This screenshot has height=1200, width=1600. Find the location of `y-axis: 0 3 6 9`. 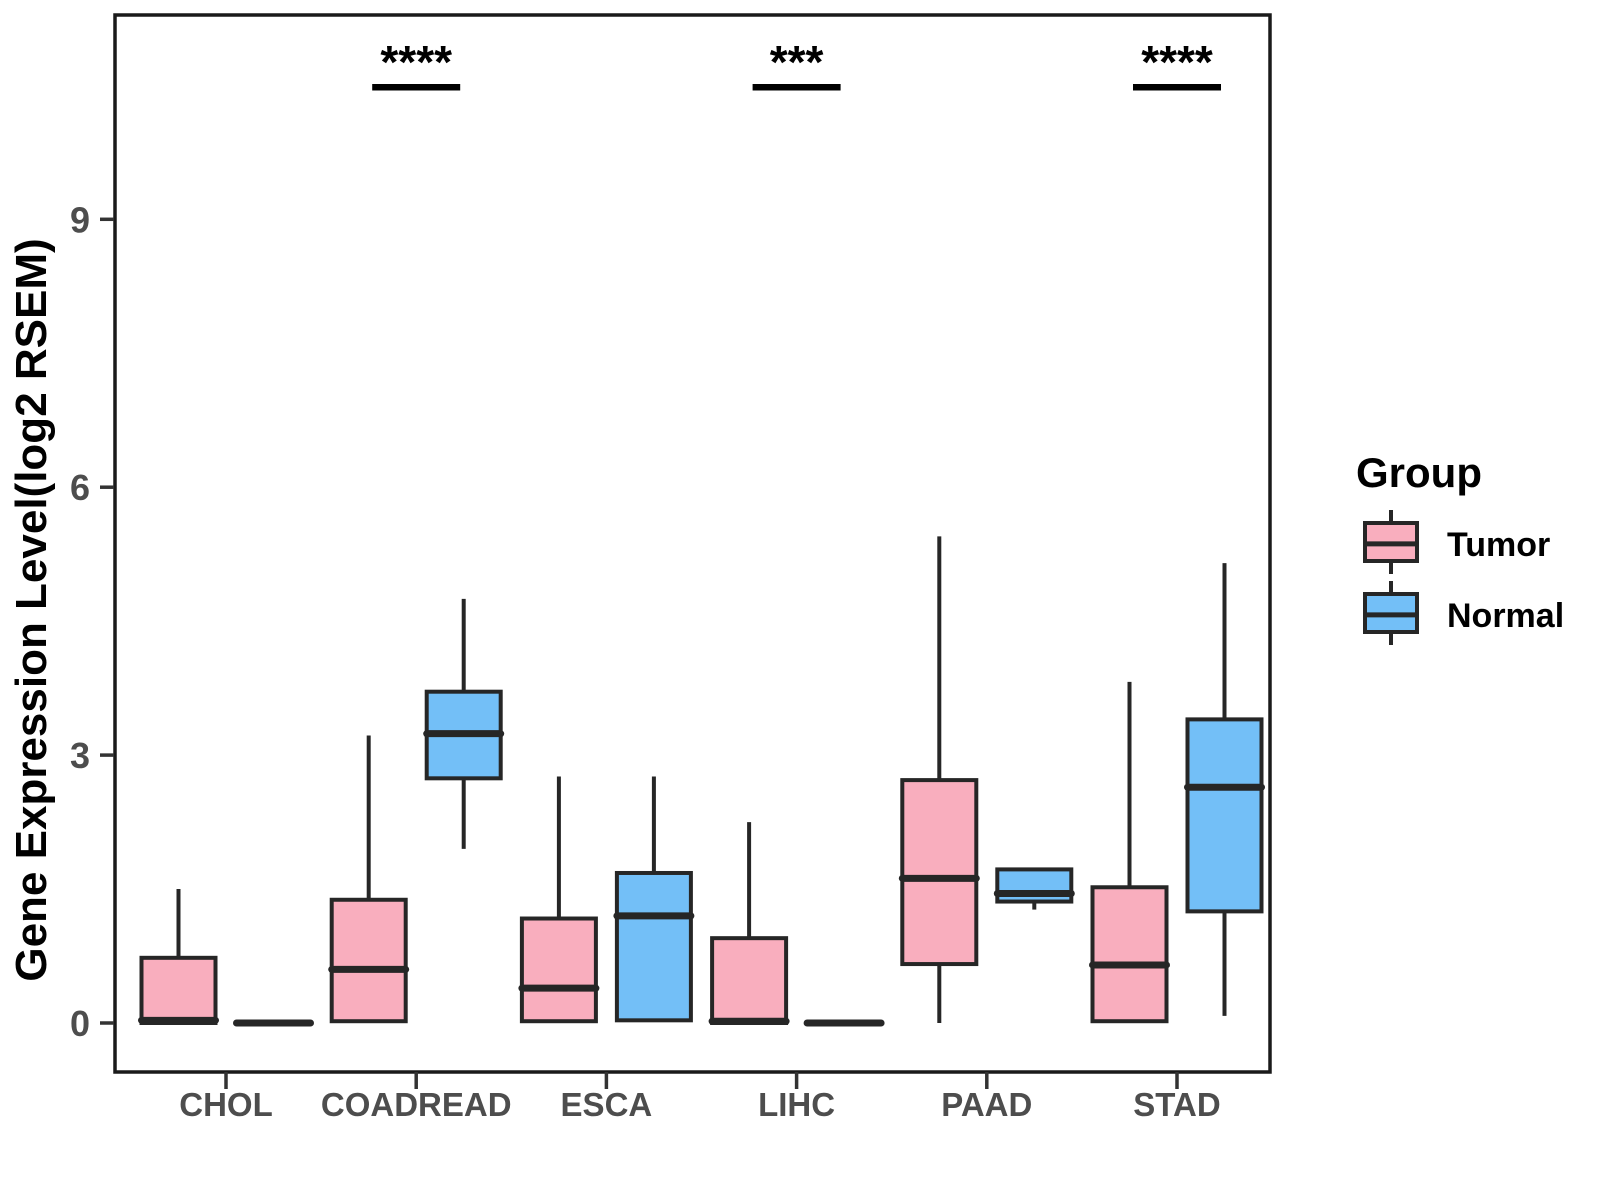

y-axis: 0 3 6 9 is located at coordinates (92, 621).